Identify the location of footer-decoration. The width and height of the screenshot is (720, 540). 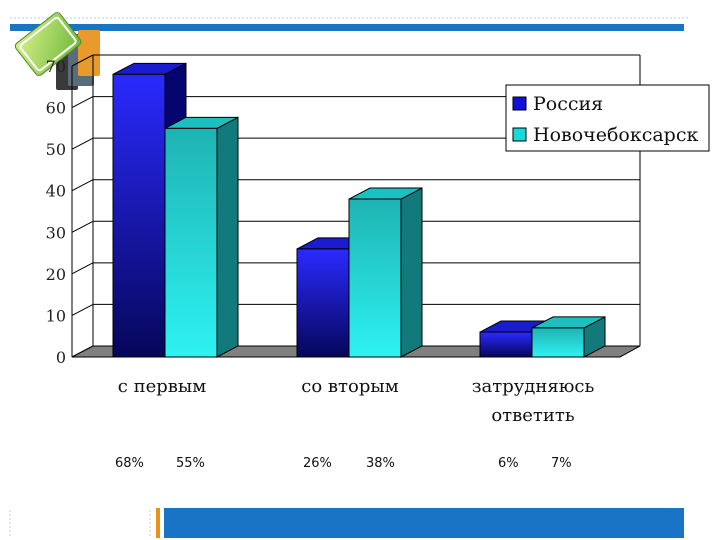
(346, 523).